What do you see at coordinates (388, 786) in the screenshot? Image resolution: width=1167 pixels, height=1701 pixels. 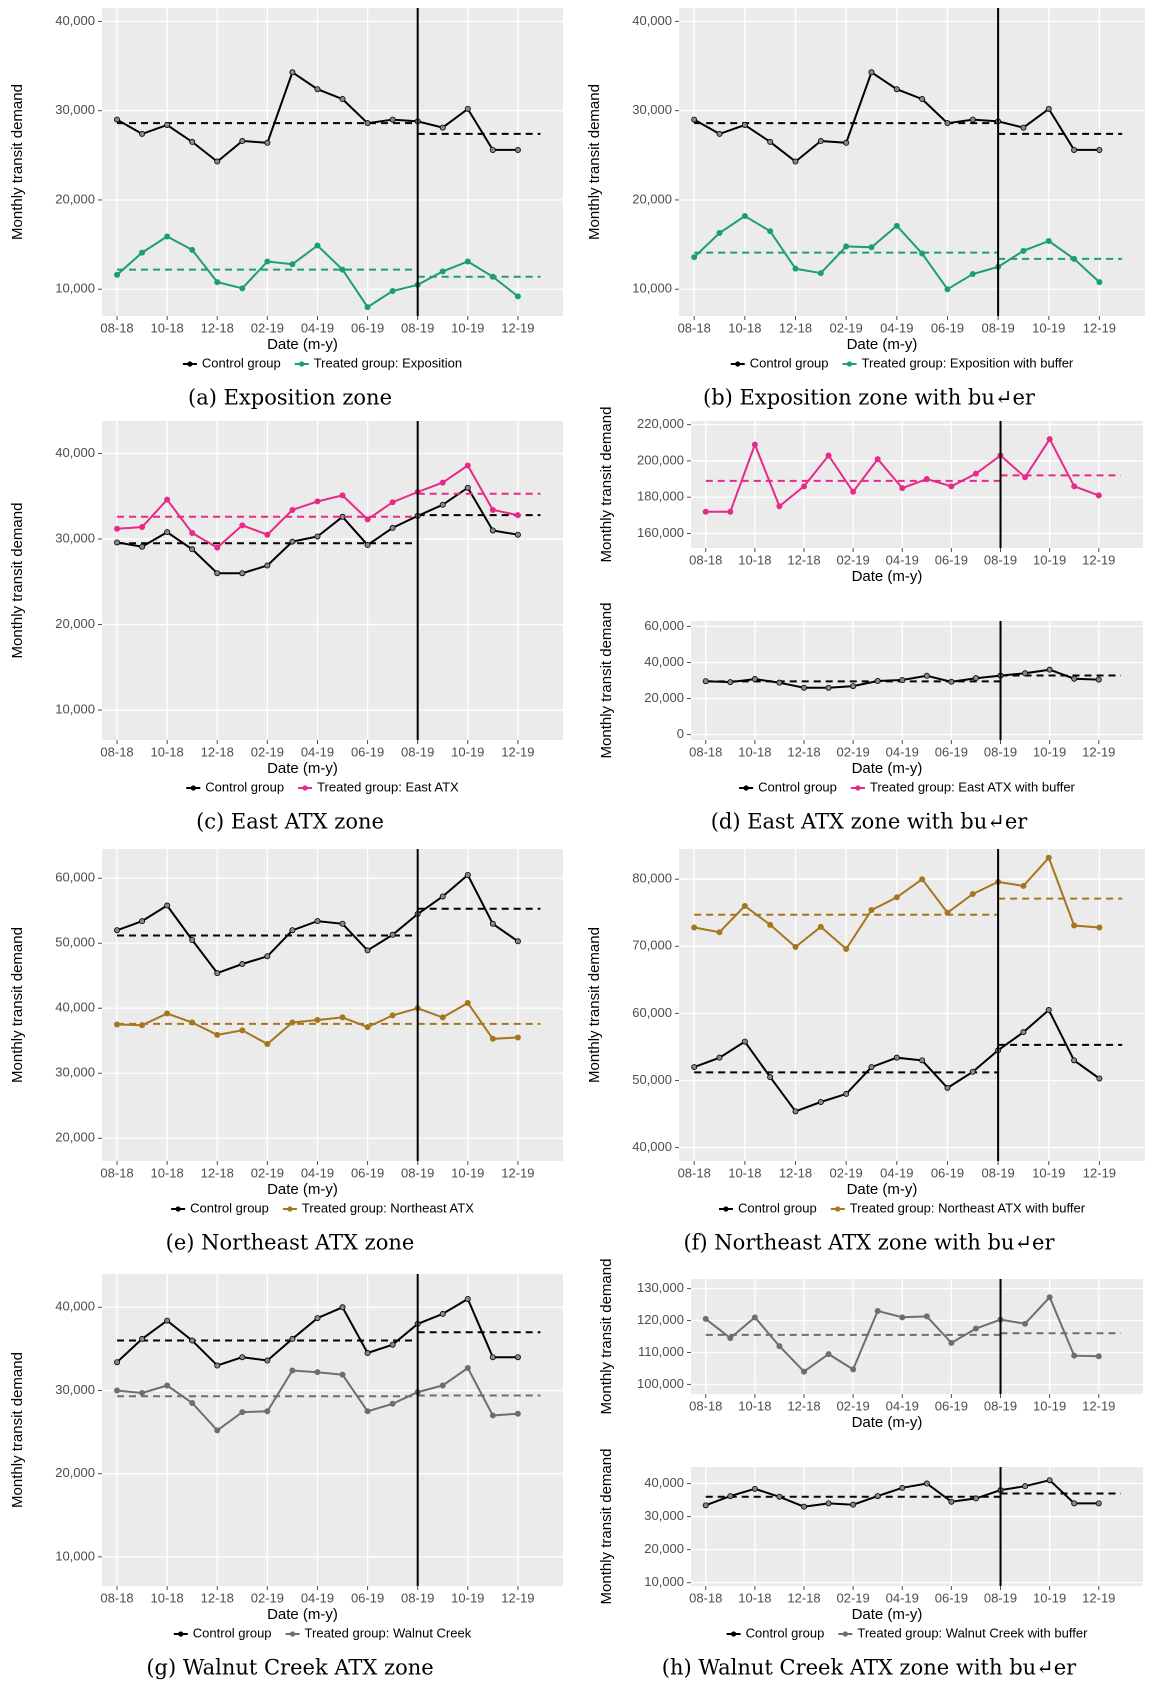 I see `legend-label: Treated group: East ATX` at bounding box center [388, 786].